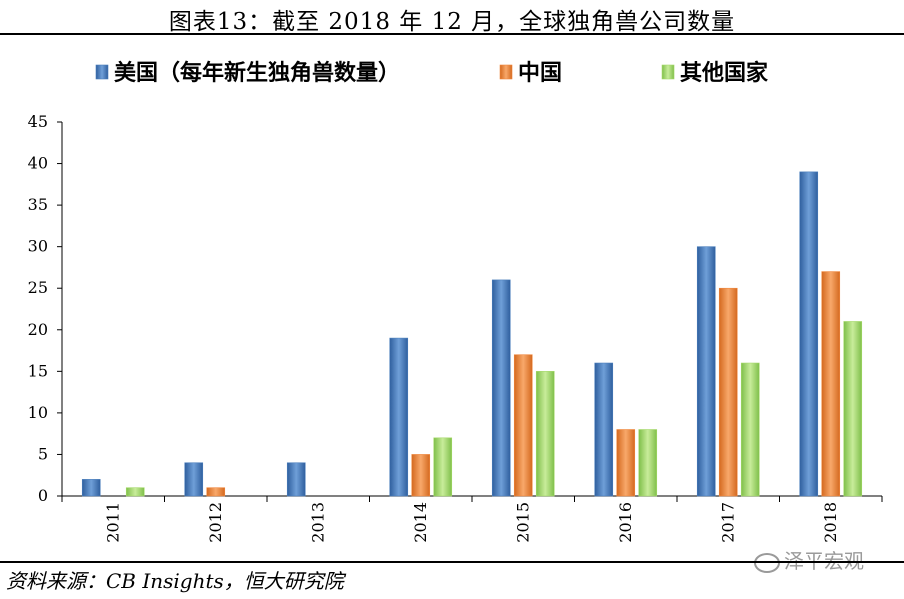  I want to click on y-tick-label: 45, so click(38, 121).